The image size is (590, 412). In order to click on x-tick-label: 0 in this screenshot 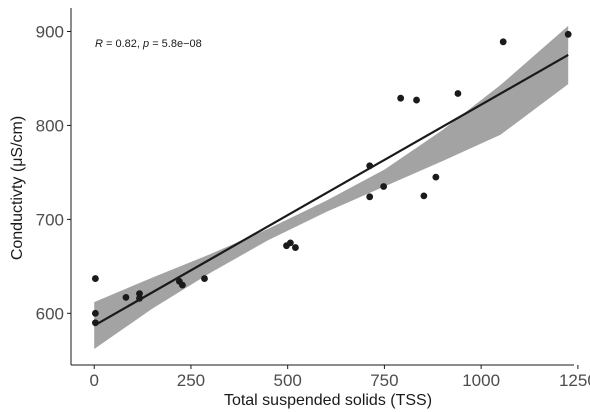, I will do `click(93, 380)`.